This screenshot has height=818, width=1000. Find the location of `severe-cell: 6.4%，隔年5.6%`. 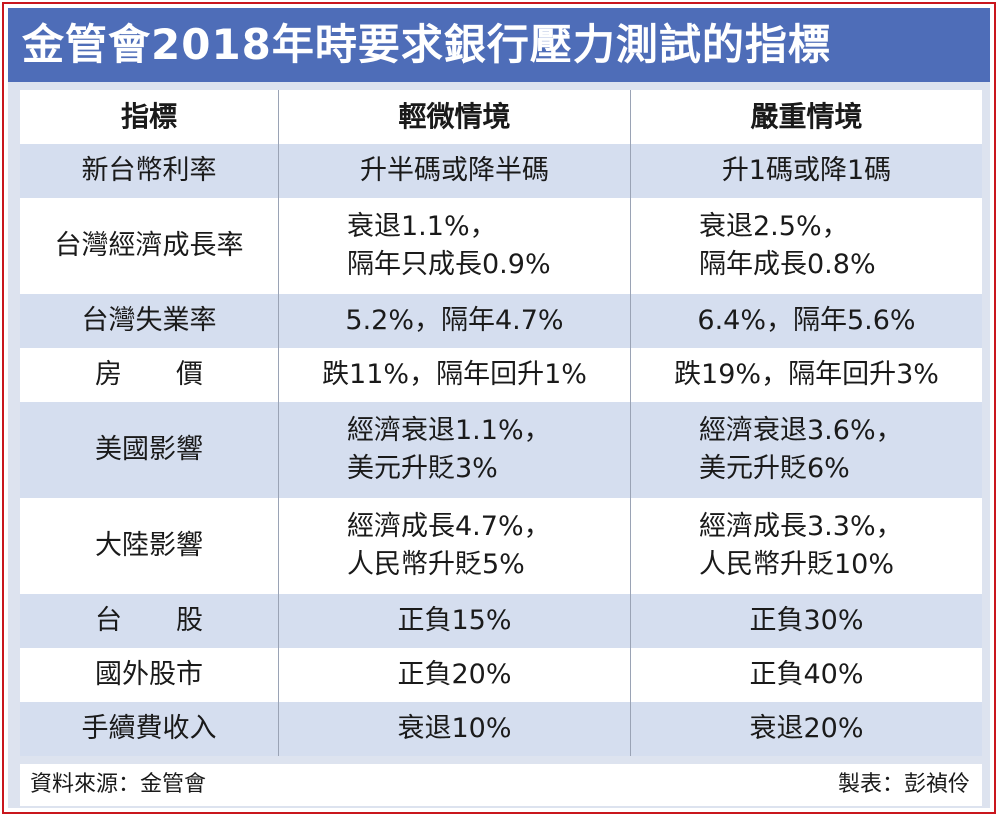

severe-cell: 6.4%，隔年5.6% is located at coordinates (806, 321).